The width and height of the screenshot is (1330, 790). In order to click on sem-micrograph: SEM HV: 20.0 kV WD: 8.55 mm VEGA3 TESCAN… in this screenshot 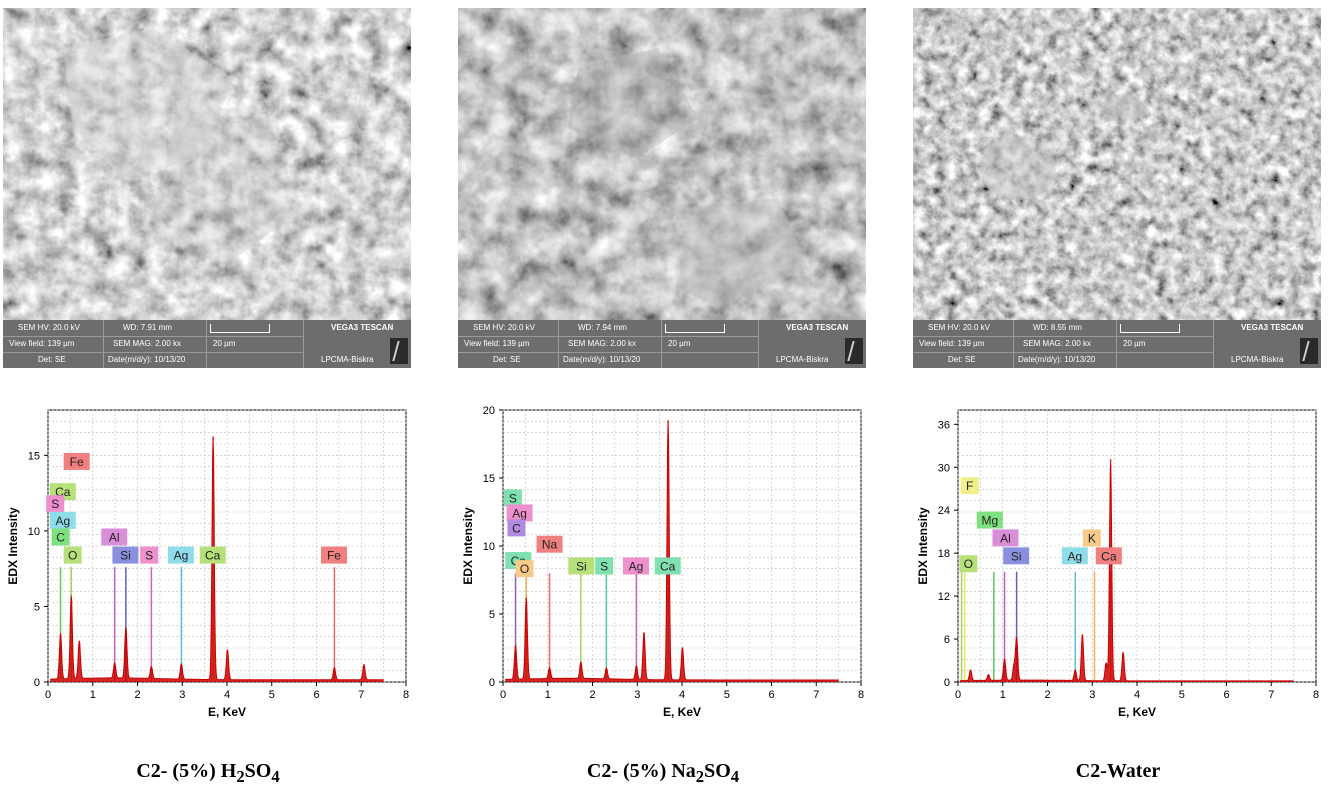, I will do `click(1117, 188)`.